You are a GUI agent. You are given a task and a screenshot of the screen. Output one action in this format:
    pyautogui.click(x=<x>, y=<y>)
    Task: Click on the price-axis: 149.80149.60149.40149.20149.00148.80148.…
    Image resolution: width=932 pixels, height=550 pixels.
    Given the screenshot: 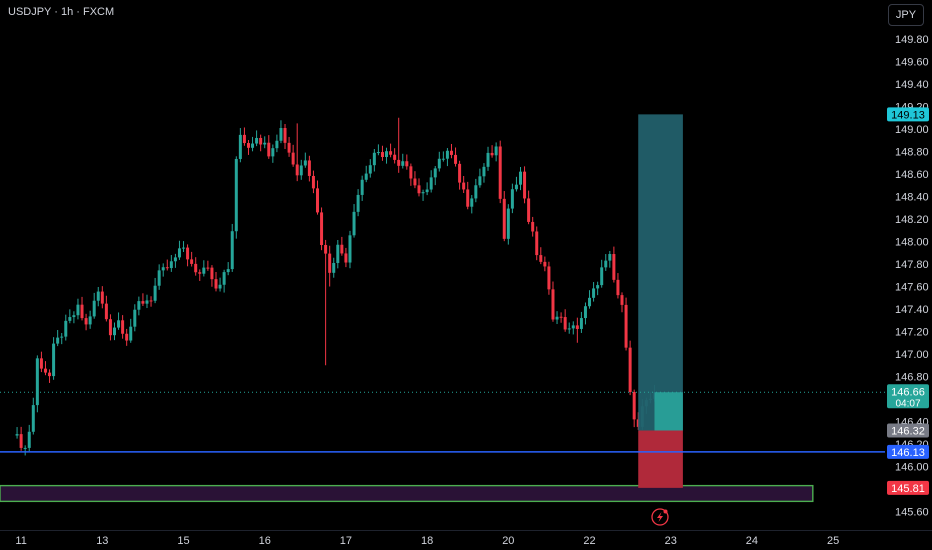 What is the action you would take?
    pyautogui.click(x=912, y=276)
    